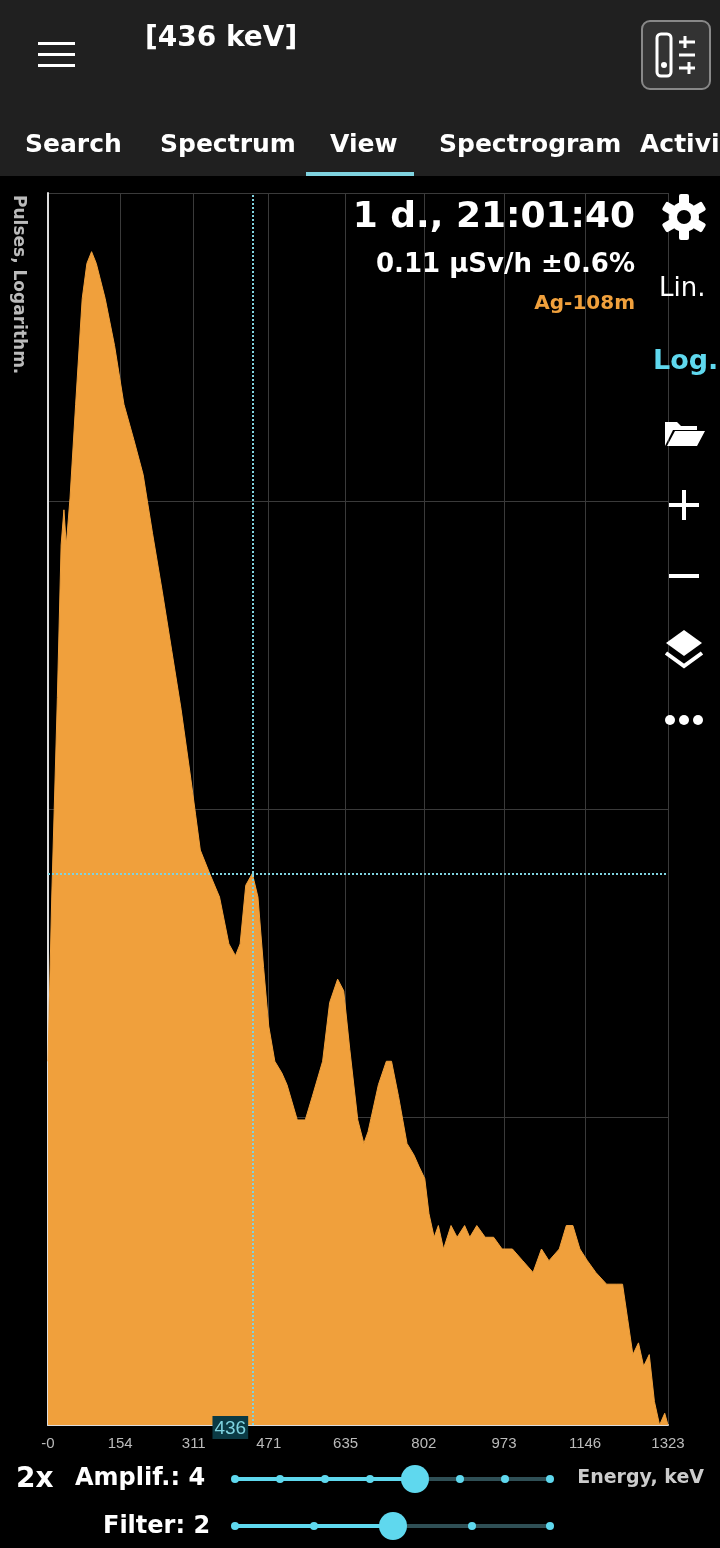 The image size is (720, 1548). Describe the element at coordinates (493, 214) in the screenshot. I see `text: 1 d., 21:01:40` at that location.